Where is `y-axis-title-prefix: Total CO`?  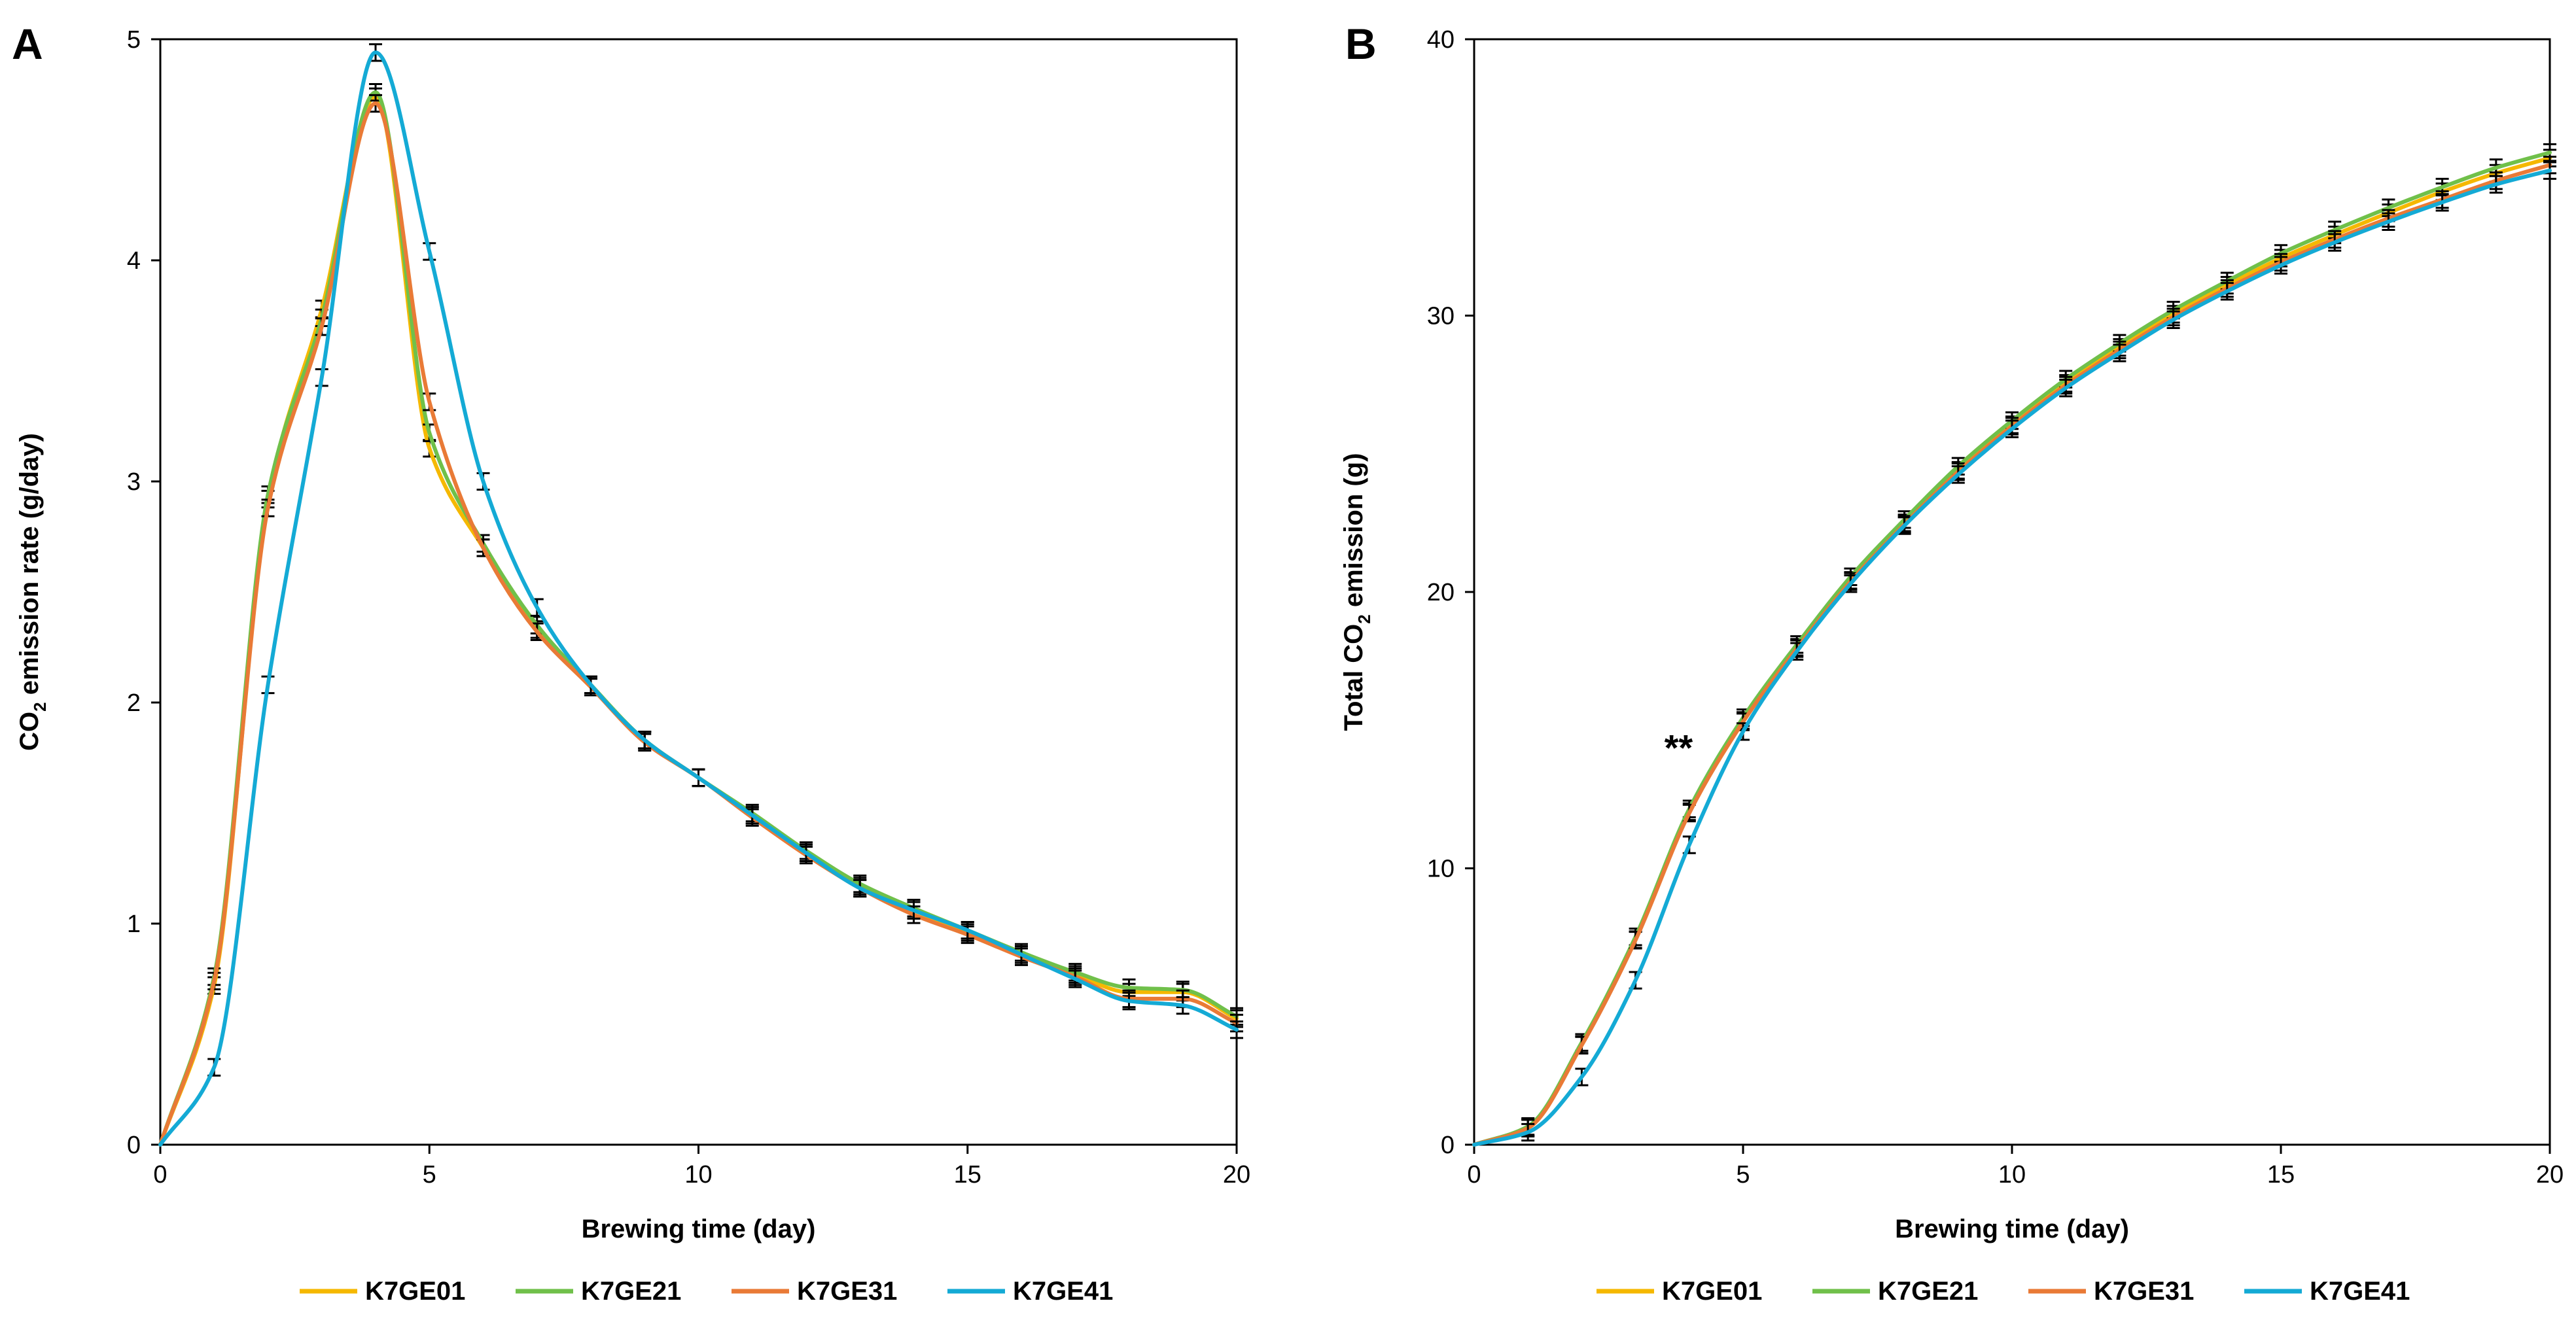 y-axis-title-prefix: Total CO is located at coordinates (1353, 677).